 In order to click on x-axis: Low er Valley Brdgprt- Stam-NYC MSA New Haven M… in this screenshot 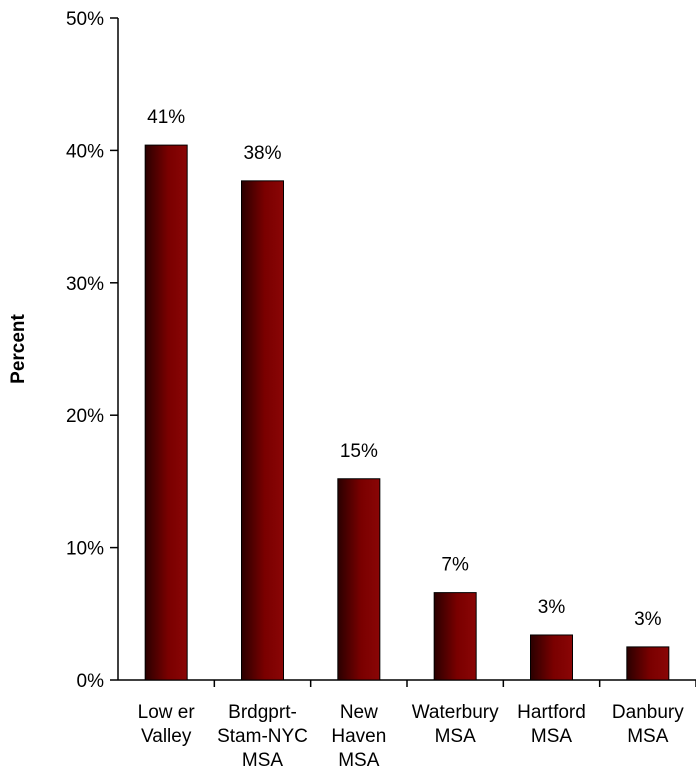, I will do `click(407, 725)`.